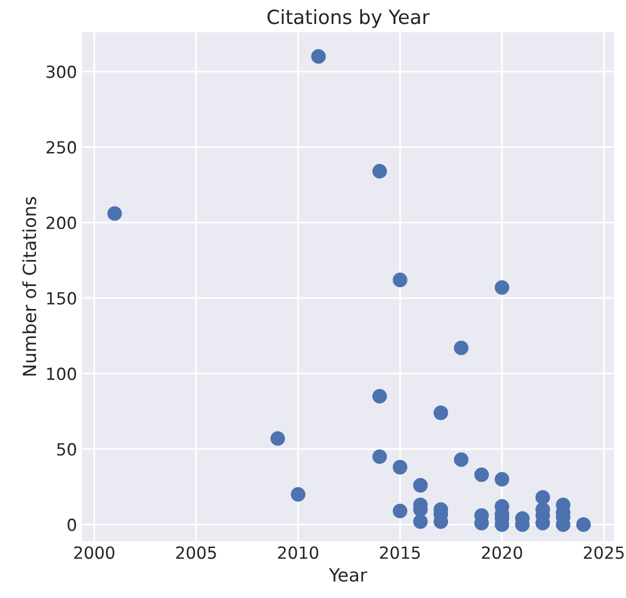 Image resolution: width=626 pixels, height=598 pixels. I want to click on y-tick-label: 50, so click(66, 449).